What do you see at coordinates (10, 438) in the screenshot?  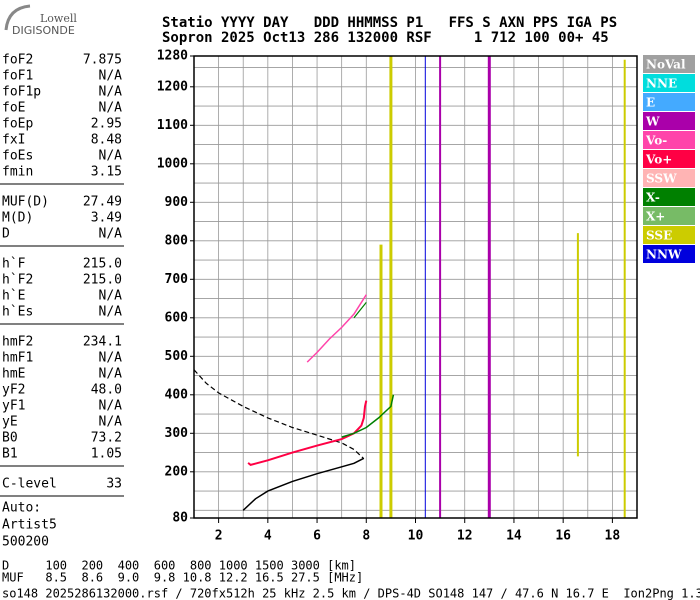 I see `param-name: B0` at bounding box center [10, 438].